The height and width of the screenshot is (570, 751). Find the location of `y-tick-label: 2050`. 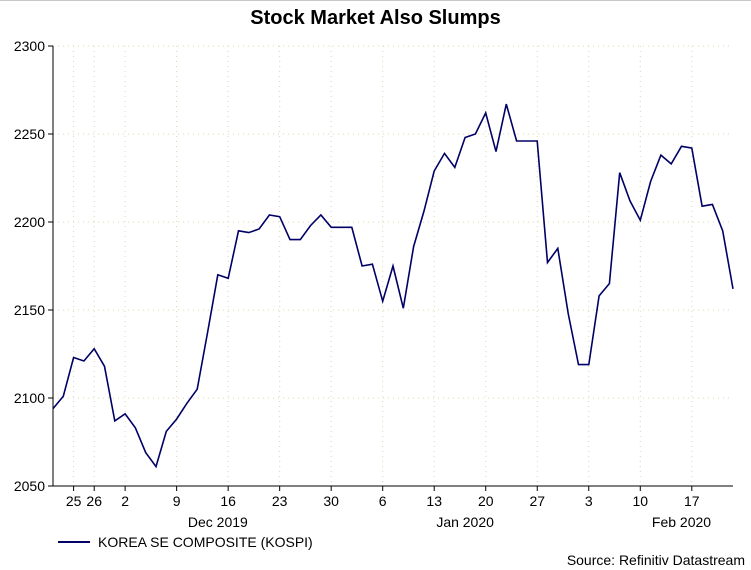

y-tick-label: 2050 is located at coordinates (29, 486).